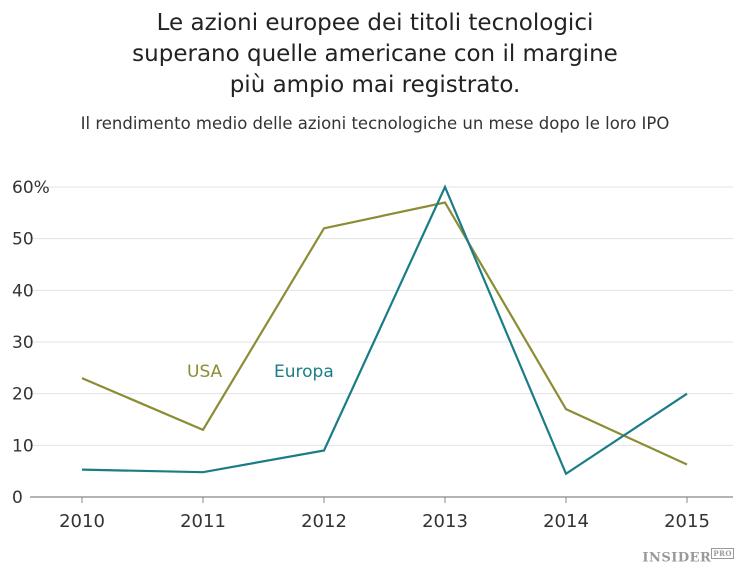  What do you see at coordinates (82, 521) in the screenshot?
I see `x-tick-label: 2010` at bounding box center [82, 521].